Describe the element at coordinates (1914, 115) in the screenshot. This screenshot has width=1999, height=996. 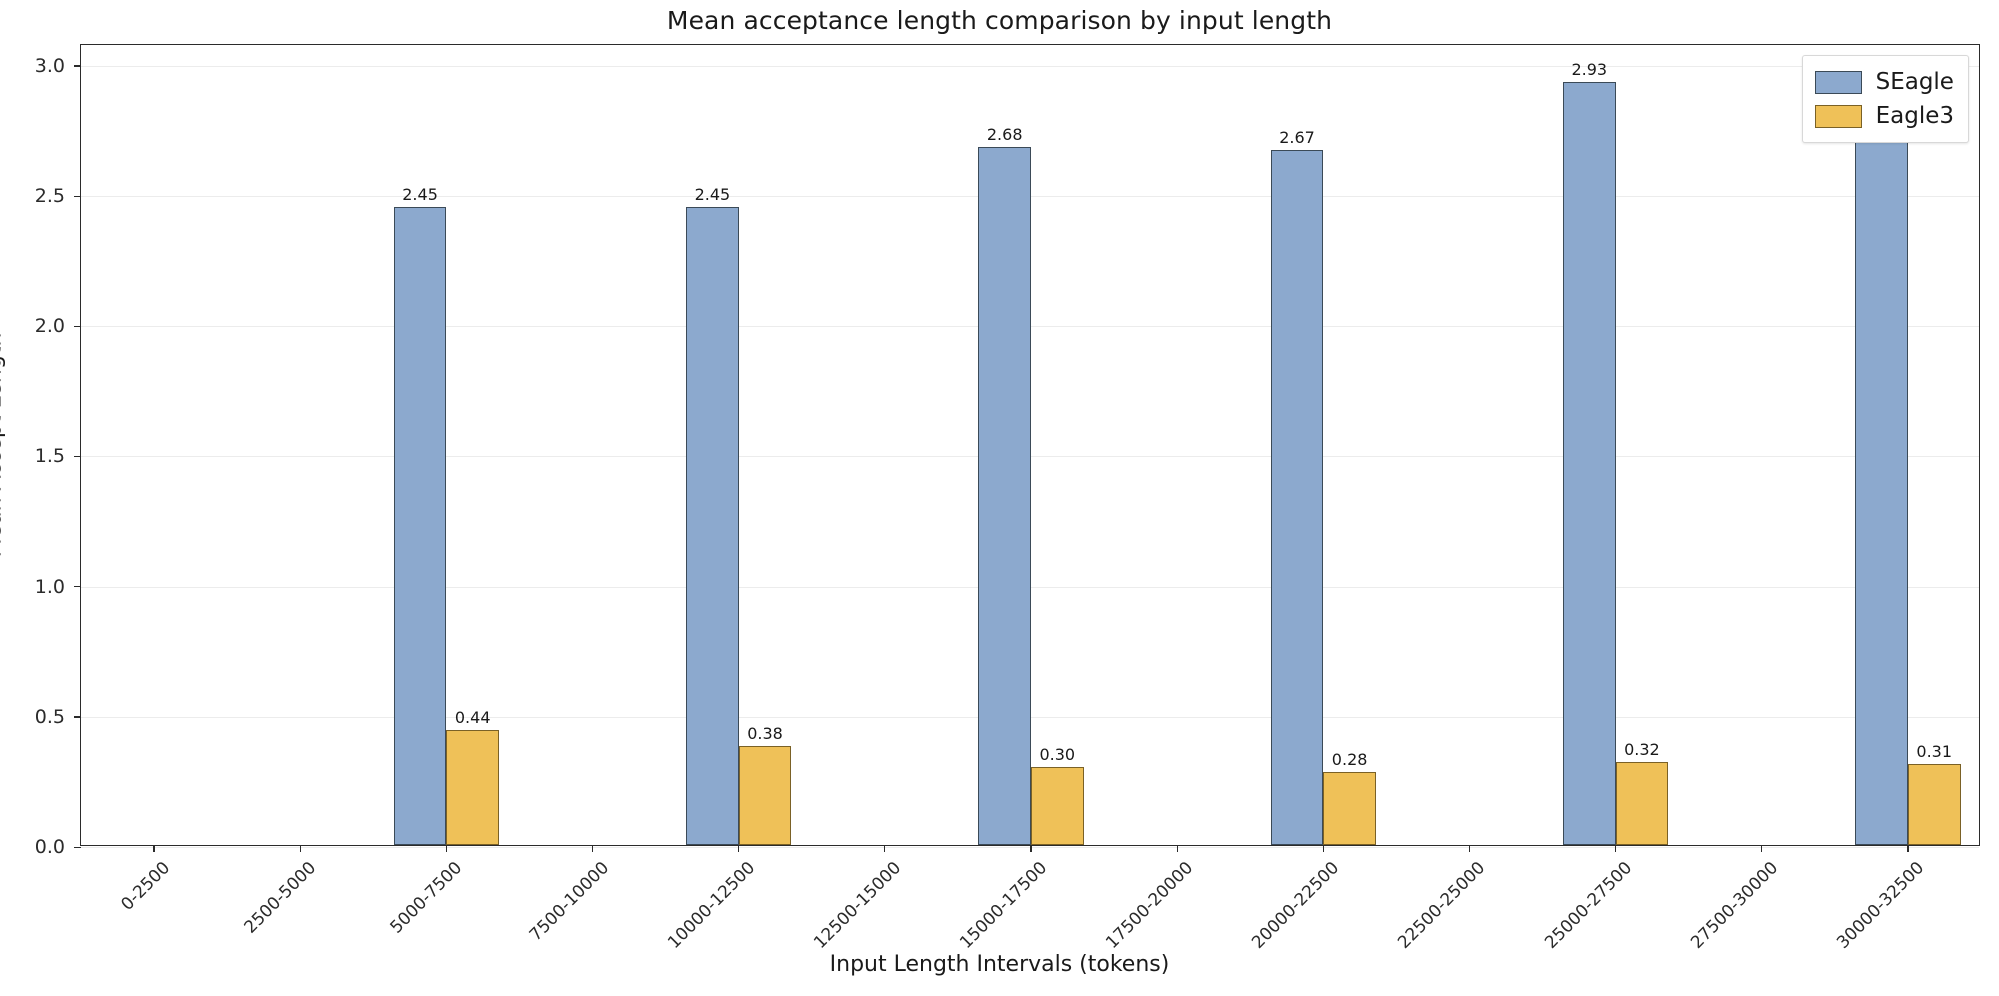
I see `legend-label-eagle3: Eagle3` at that location.